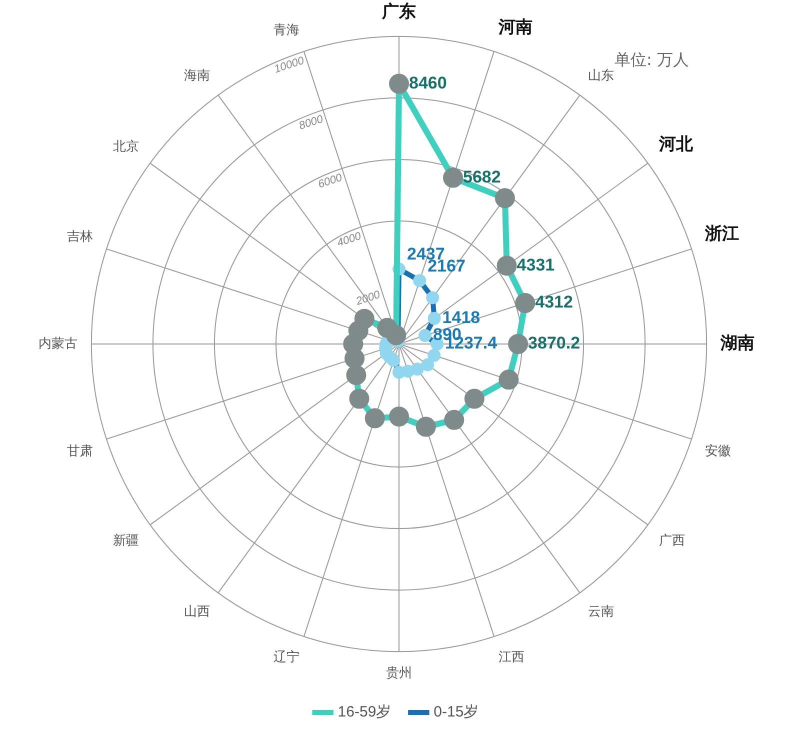  Describe the element at coordinates (651, 60) in the screenshot. I see `text: 单位: 万人` at that location.